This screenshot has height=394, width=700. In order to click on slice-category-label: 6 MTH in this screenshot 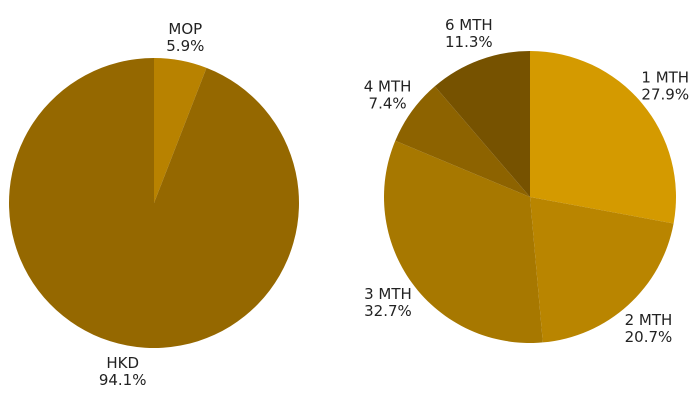, I will do `click(469, 25)`.